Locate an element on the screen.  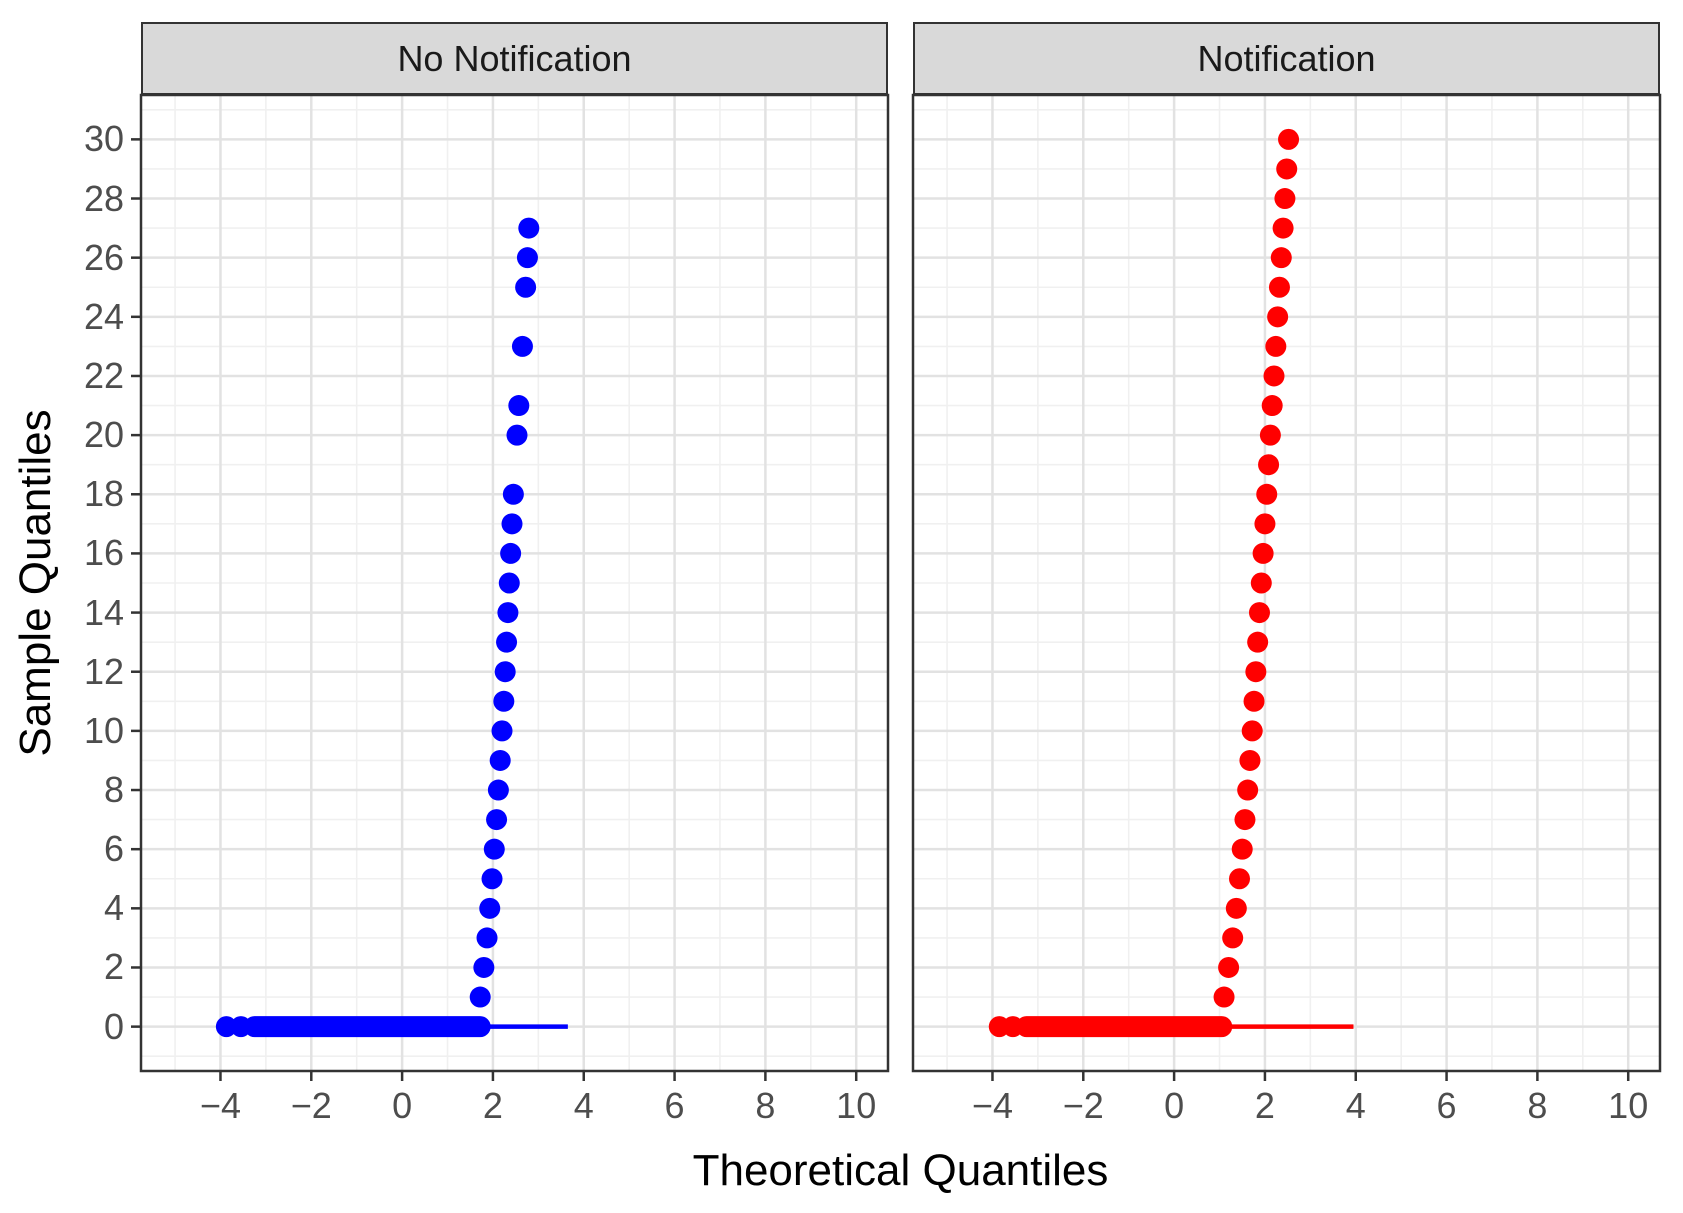
y-tick-label: 6 is located at coordinates (113, 849).